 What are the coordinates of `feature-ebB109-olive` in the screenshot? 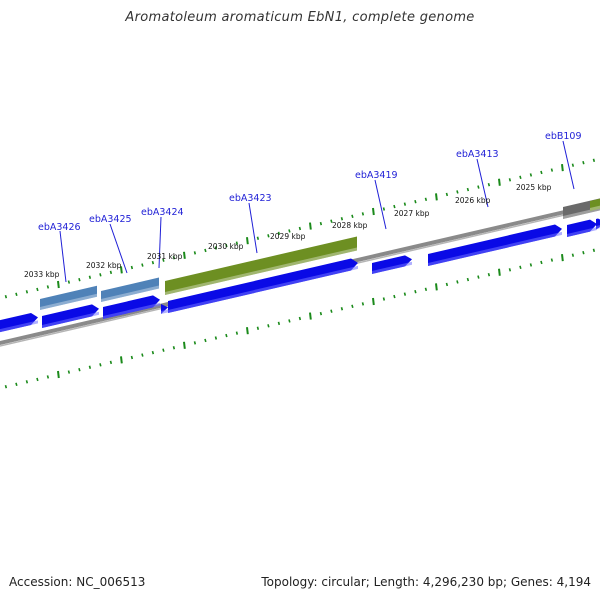 It's located at (595, 204).